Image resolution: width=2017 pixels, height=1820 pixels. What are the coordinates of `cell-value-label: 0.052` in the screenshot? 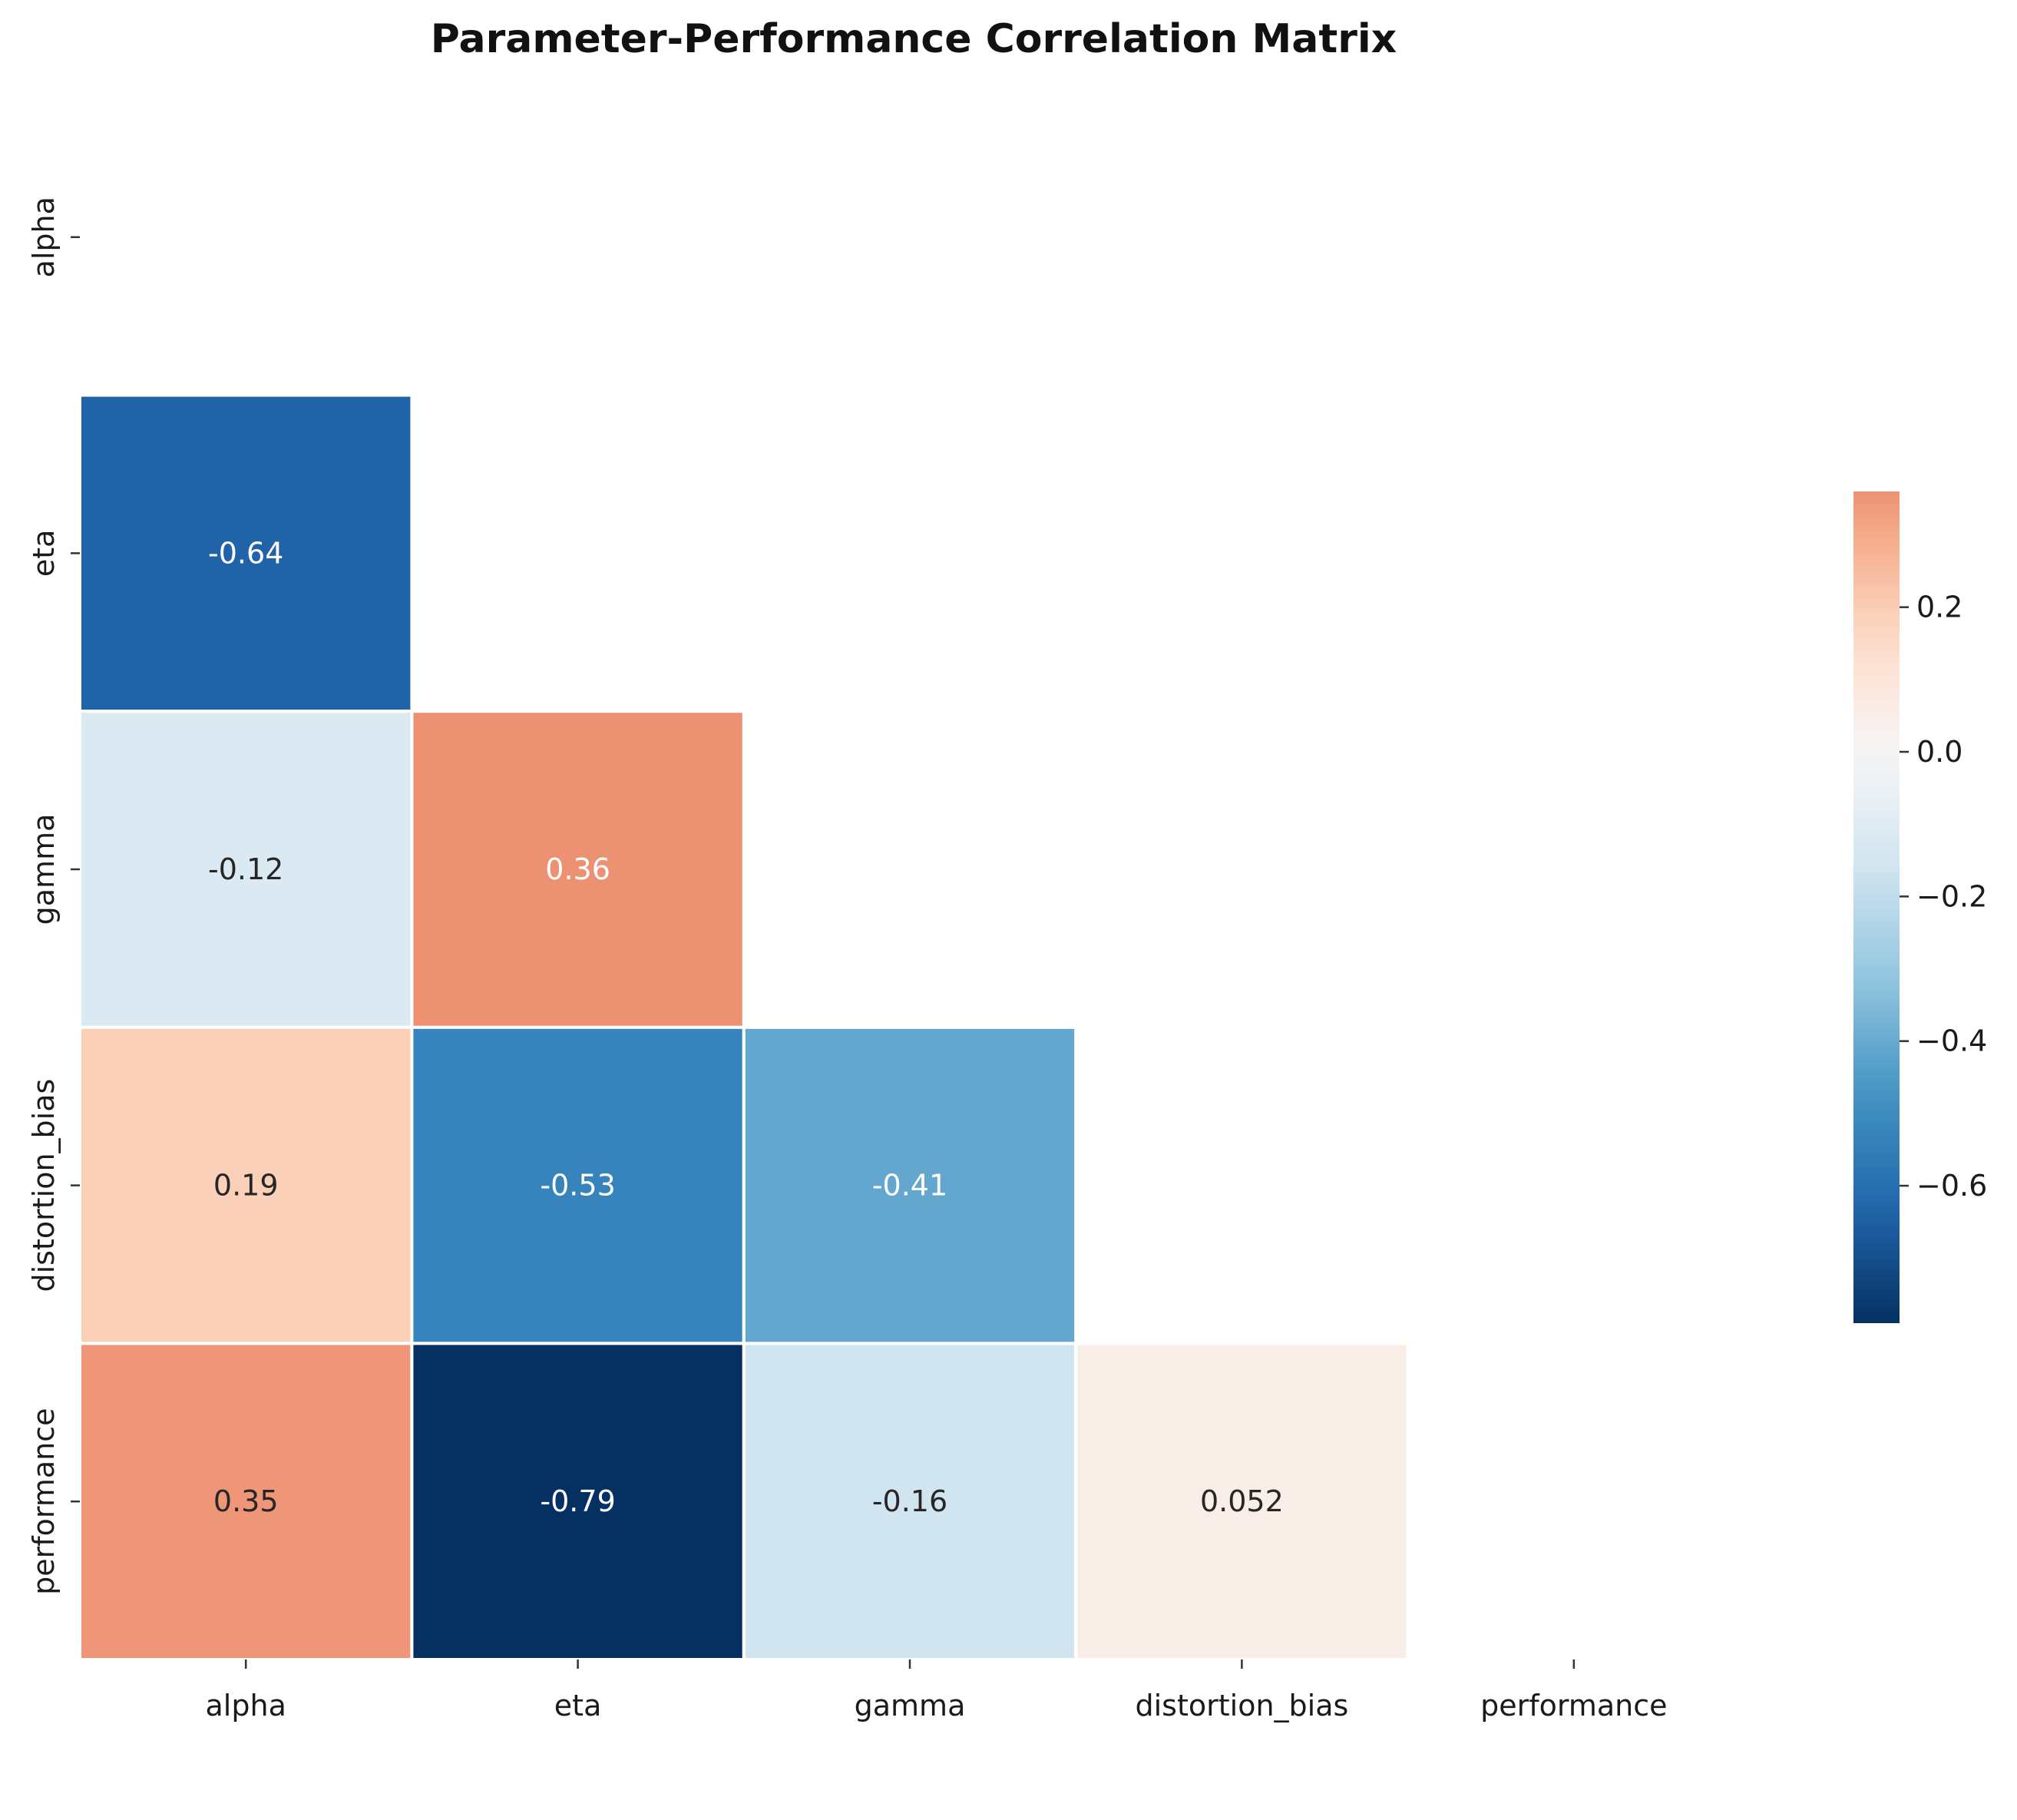 It's located at (1242, 1501).